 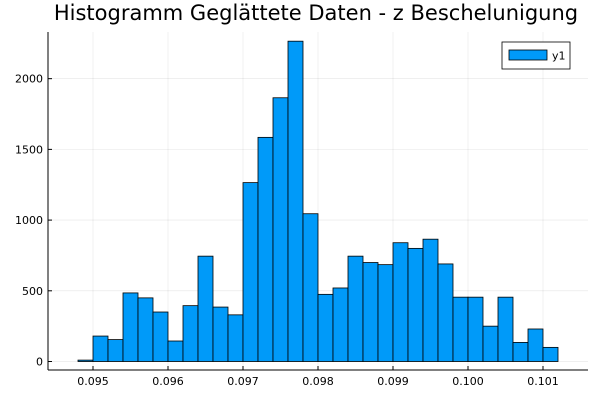 What do you see at coordinates (543, 381) in the screenshot?
I see `x-tick-label: 0.101` at bounding box center [543, 381].